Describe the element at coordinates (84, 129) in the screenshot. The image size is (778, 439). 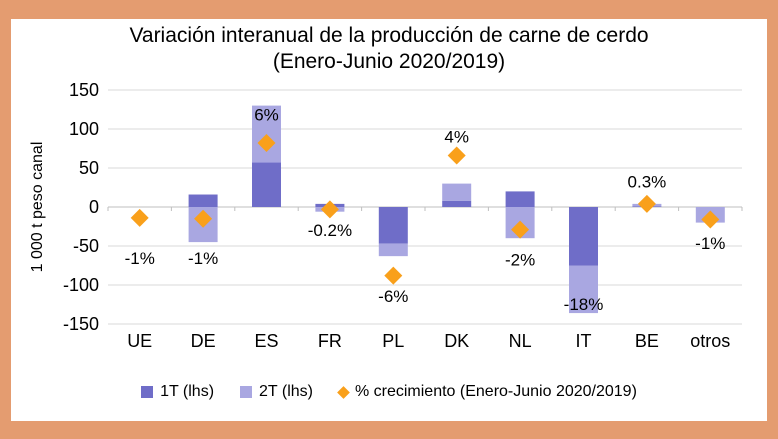
I see `y-tick-label: 100` at that location.